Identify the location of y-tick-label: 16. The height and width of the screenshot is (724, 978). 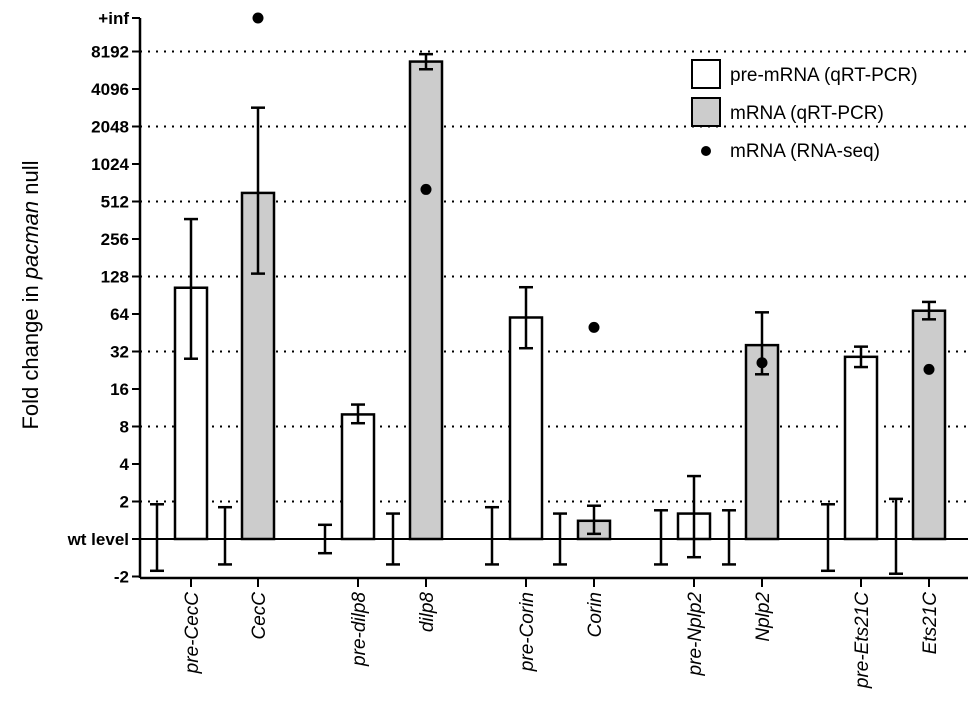
(119, 389).